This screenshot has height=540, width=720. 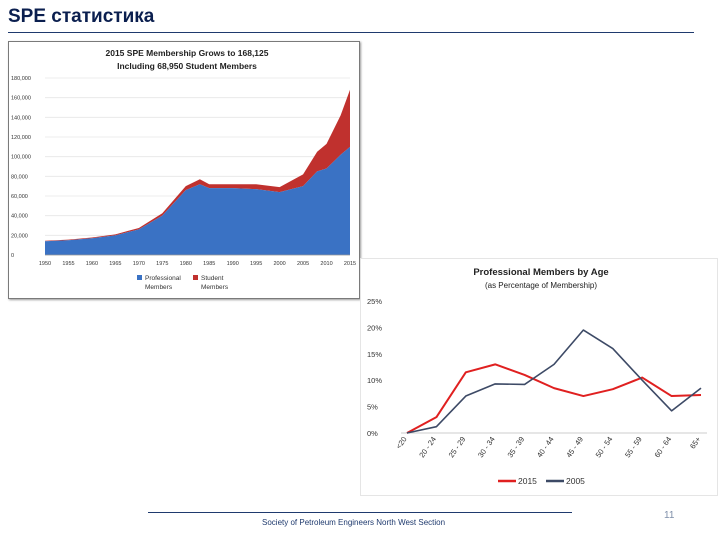 I want to click on membership-y-tick: 120,000, so click(x=21, y=138).